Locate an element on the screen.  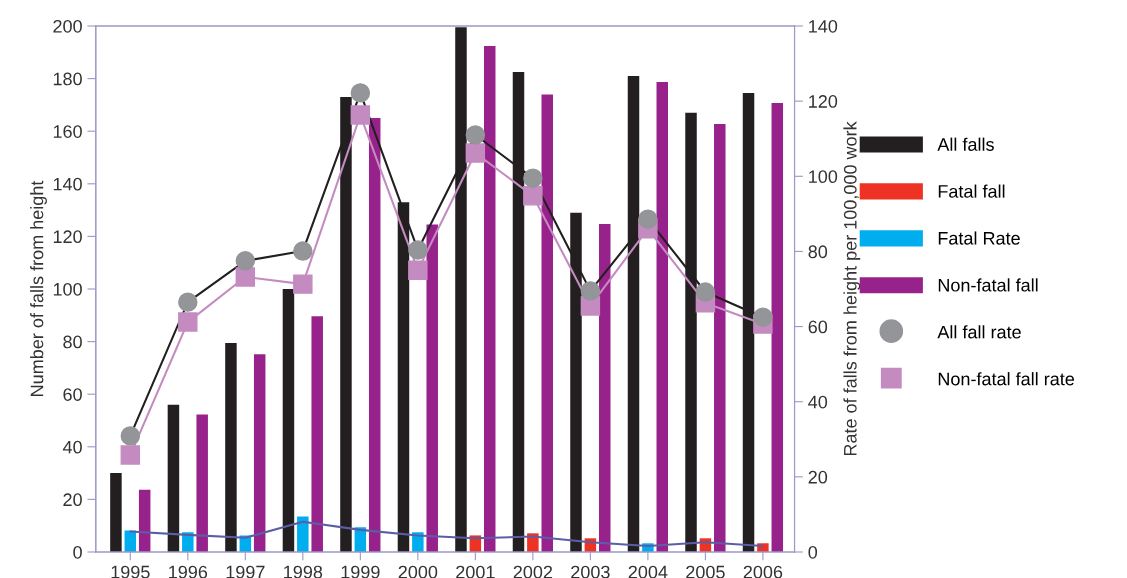
y2-tick-label: 140 is located at coordinates (823, 26).